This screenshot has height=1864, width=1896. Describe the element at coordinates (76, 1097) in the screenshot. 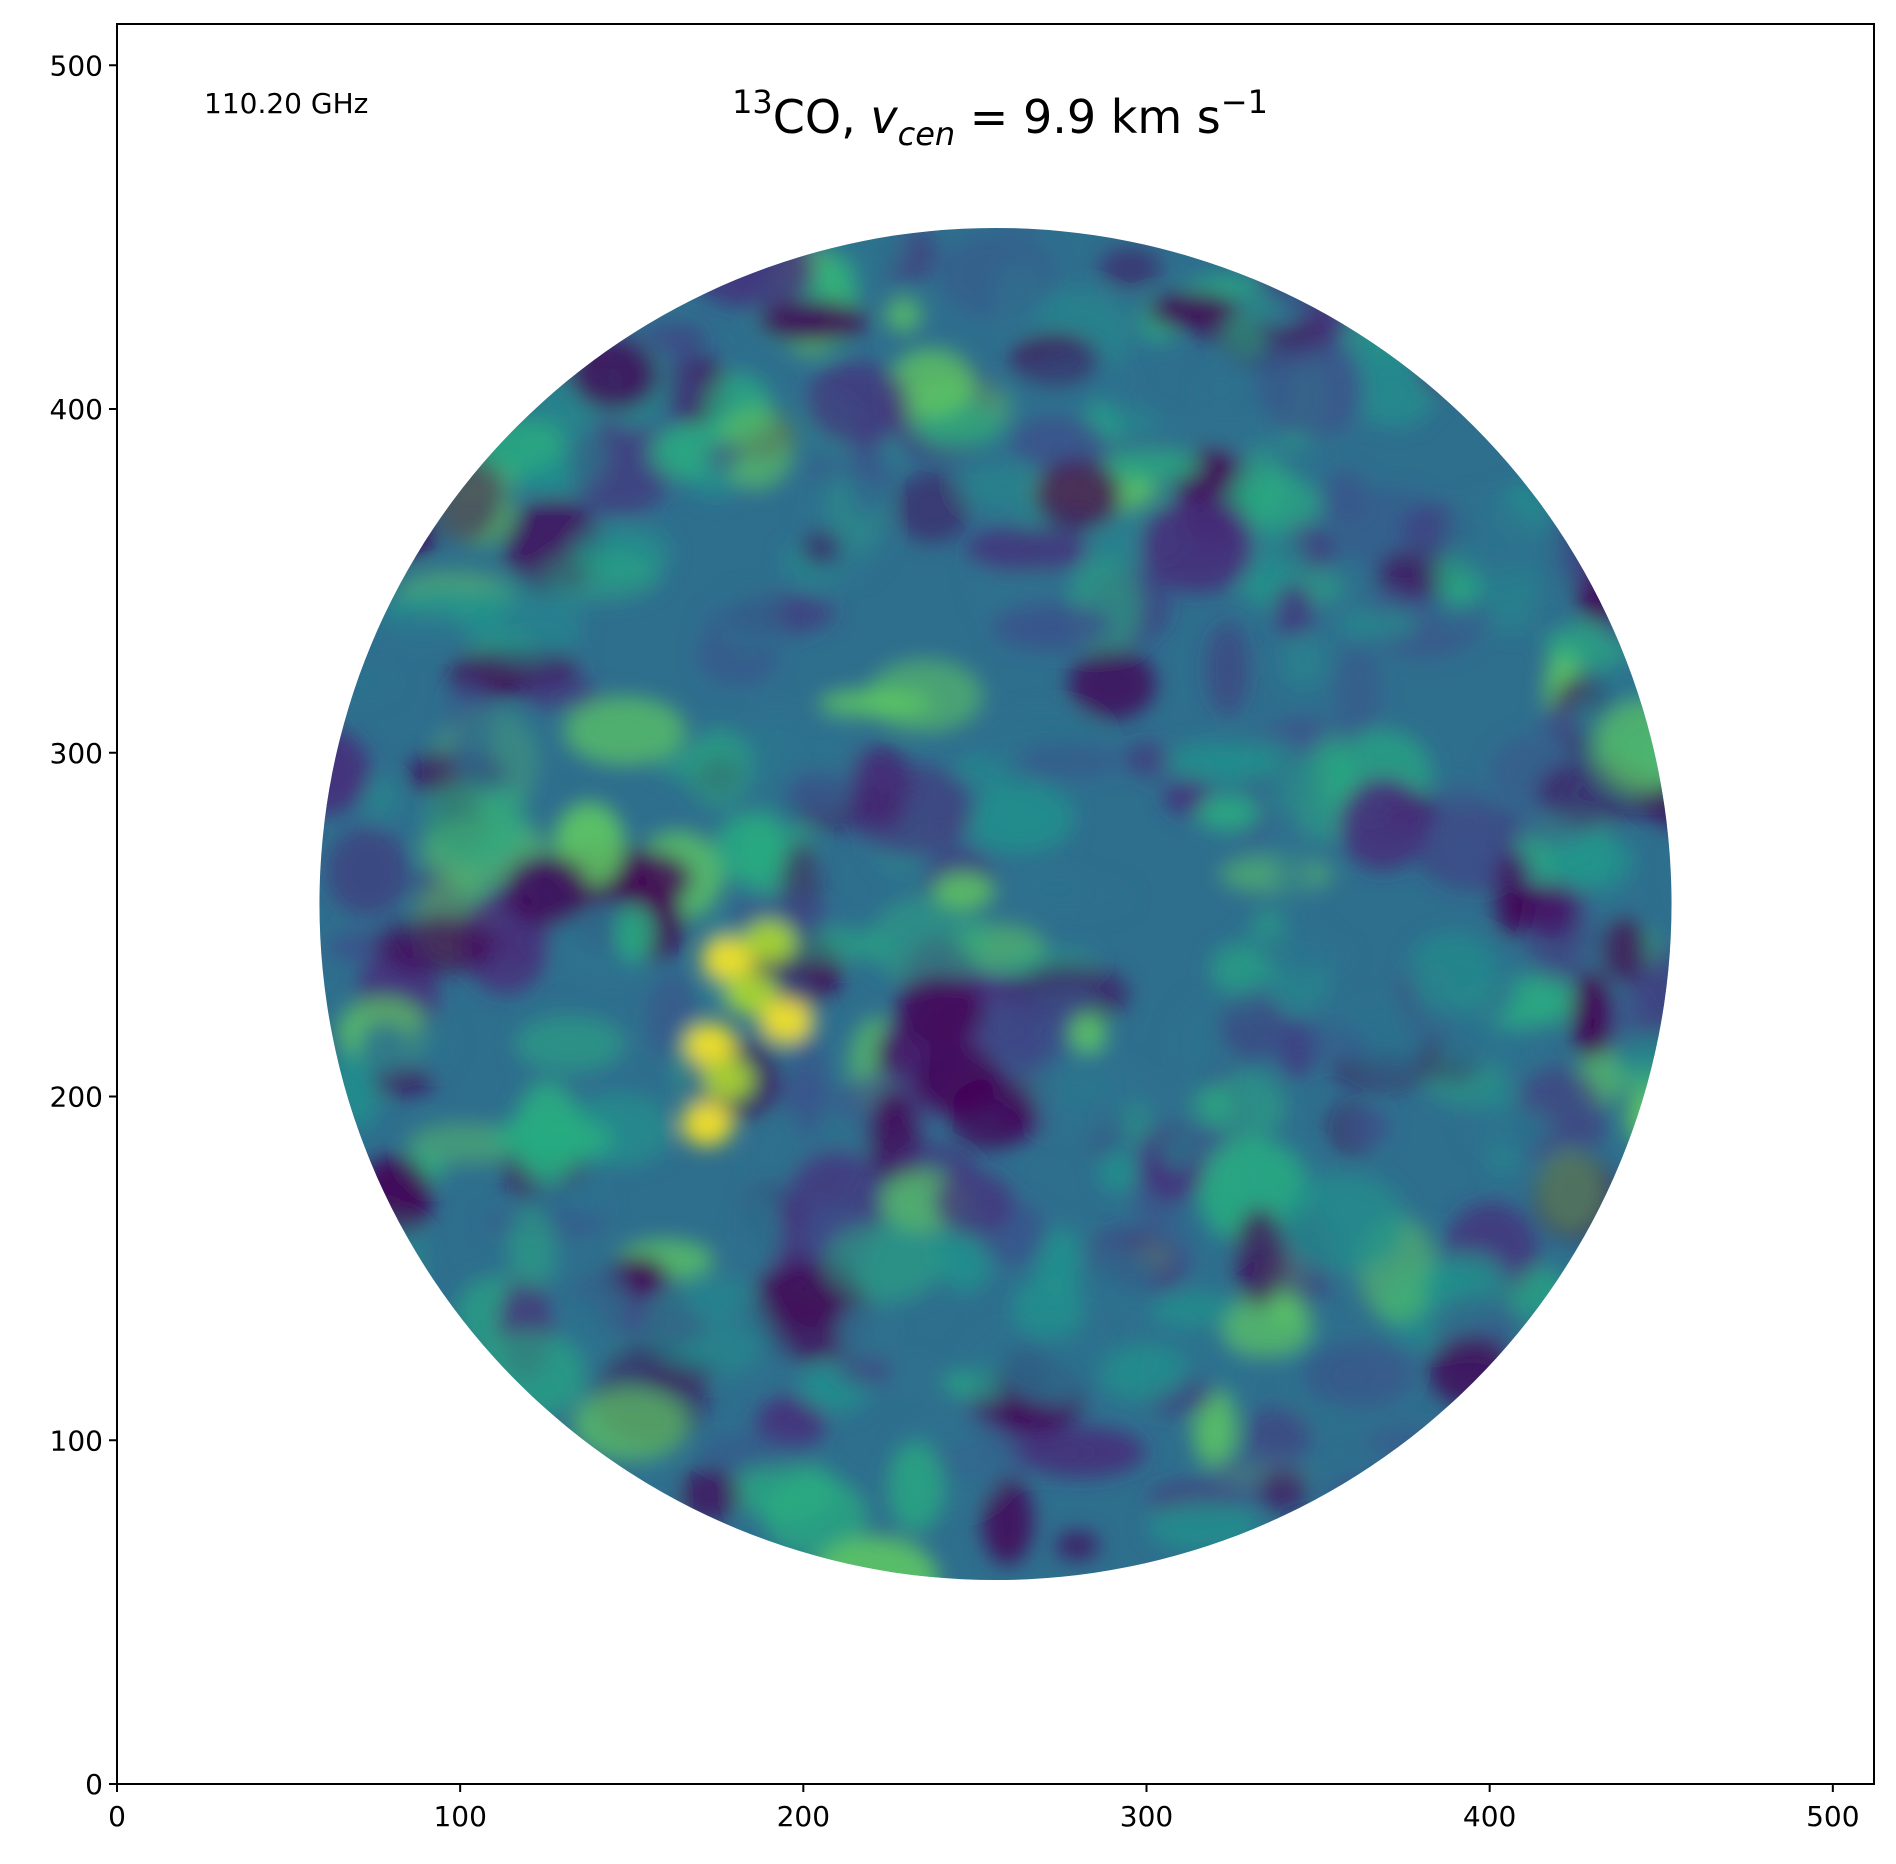

I see `y-tick-label: 200` at that location.